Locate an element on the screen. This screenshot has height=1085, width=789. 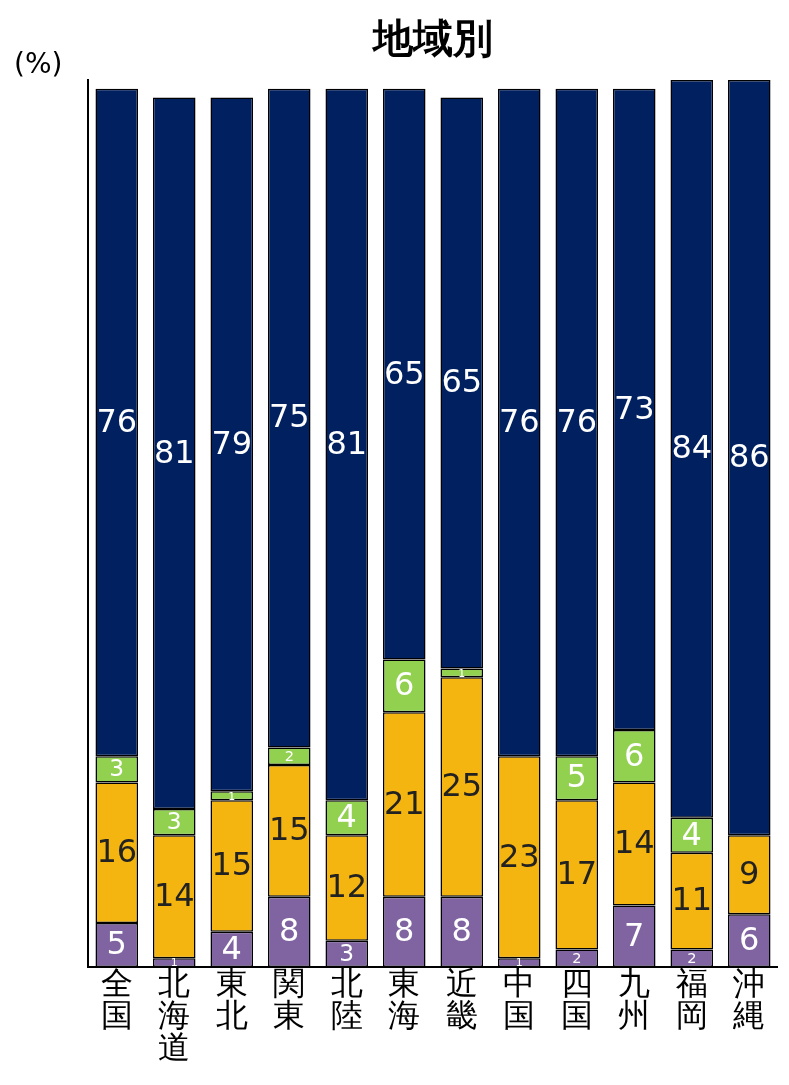
data-label: 9 is located at coordinates (749, 873).